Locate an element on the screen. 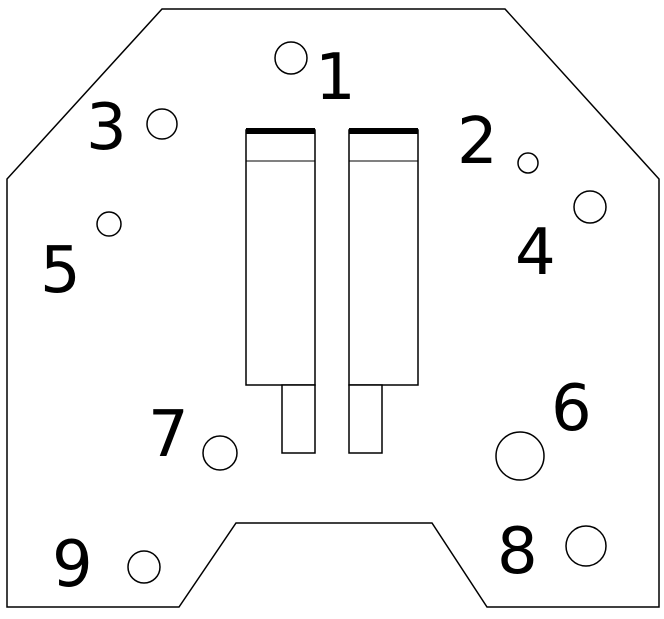 This screenshot has height=619, width=664. right-slot-pin is located at coordinates (365, 419).